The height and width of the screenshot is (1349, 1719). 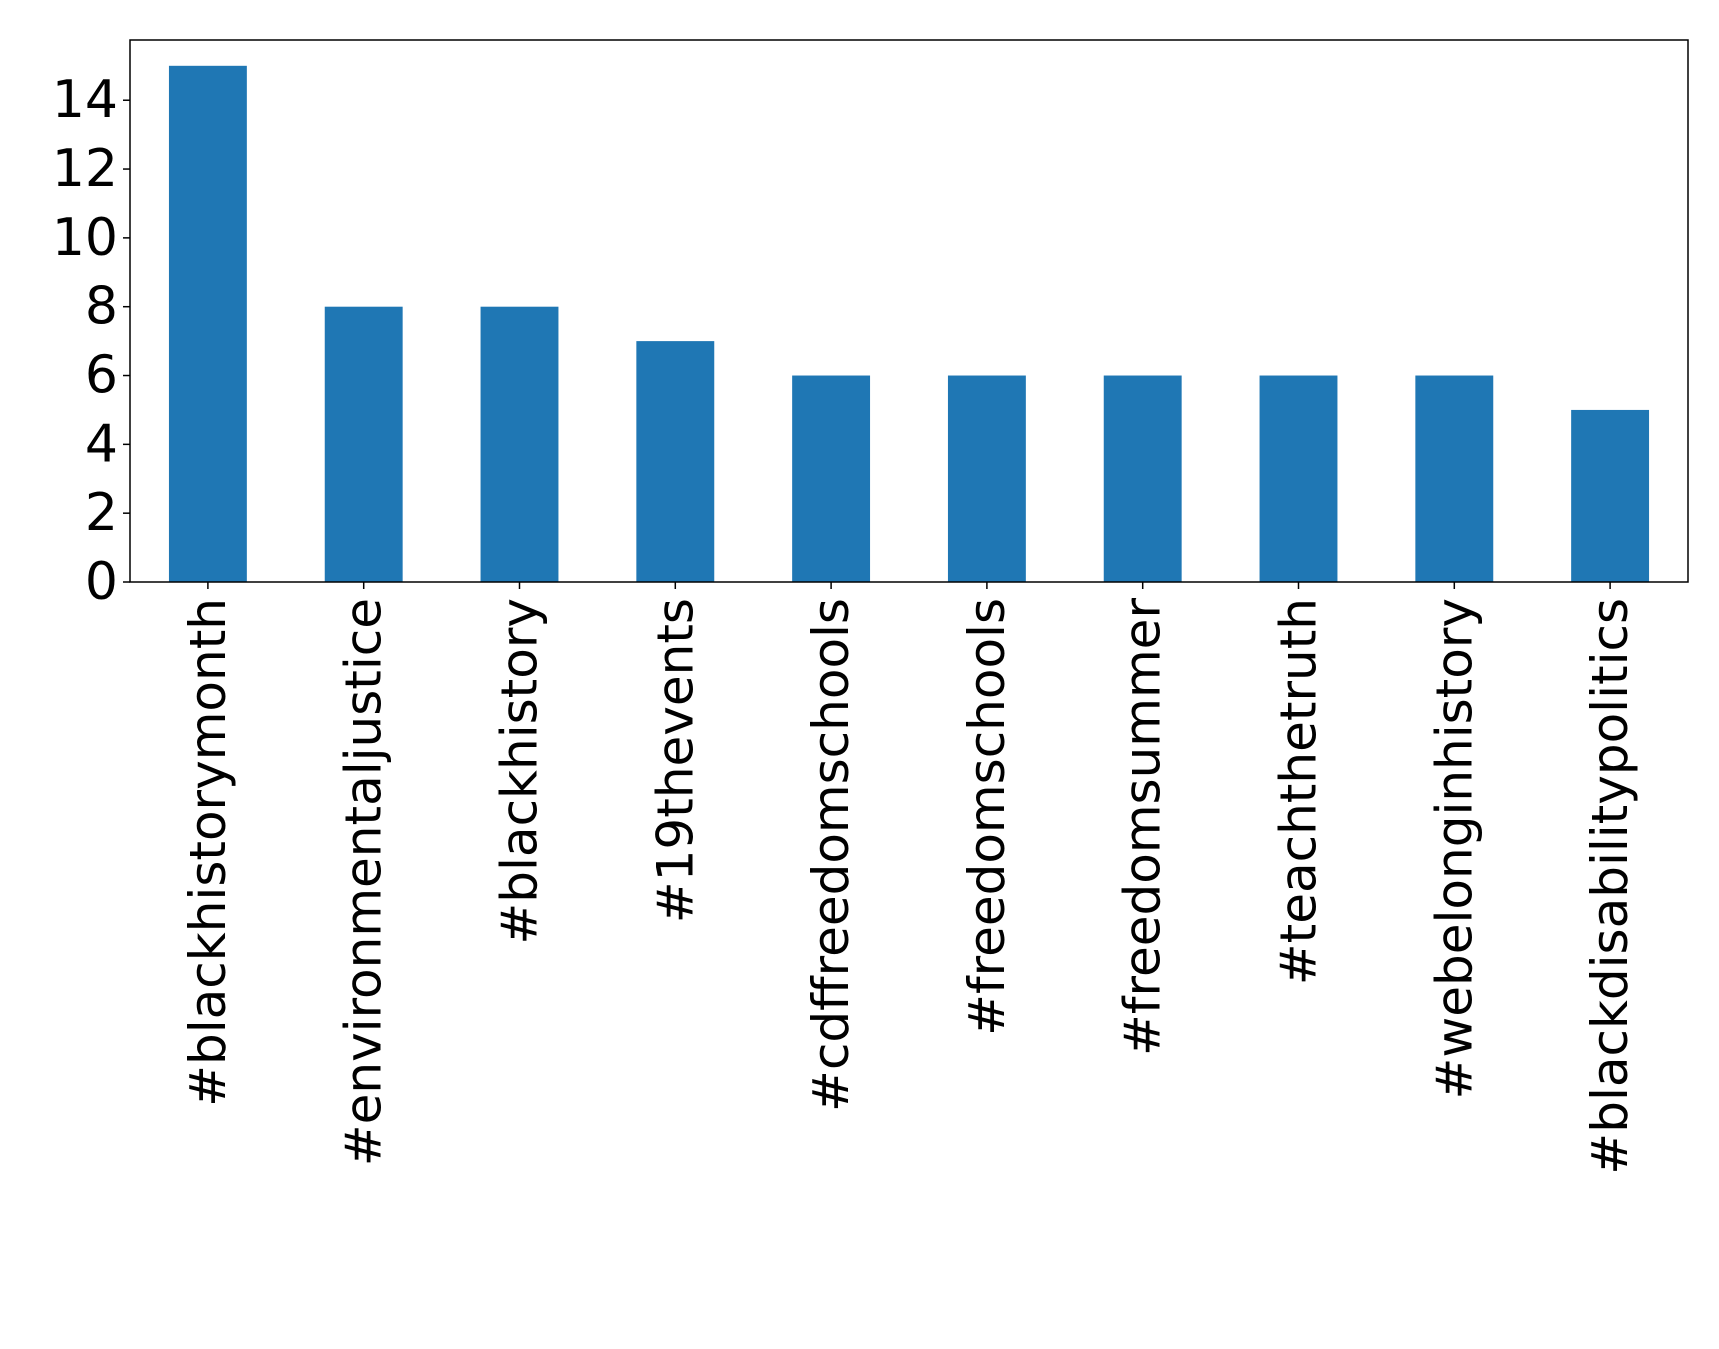 I want to click on y-tick-label: 8, so click(x=101, y=307).